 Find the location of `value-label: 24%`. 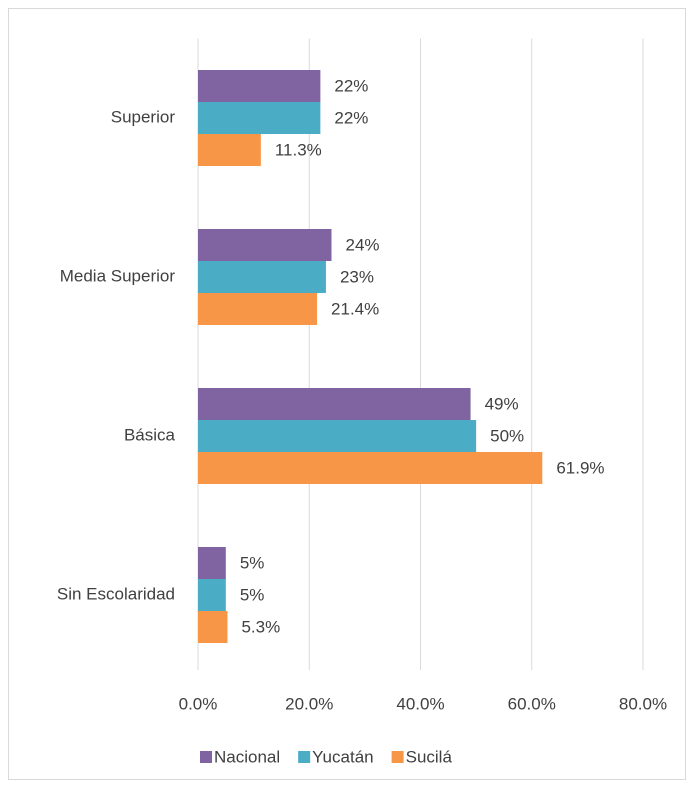

value-label: 24% is located at coordinates (363, 244).